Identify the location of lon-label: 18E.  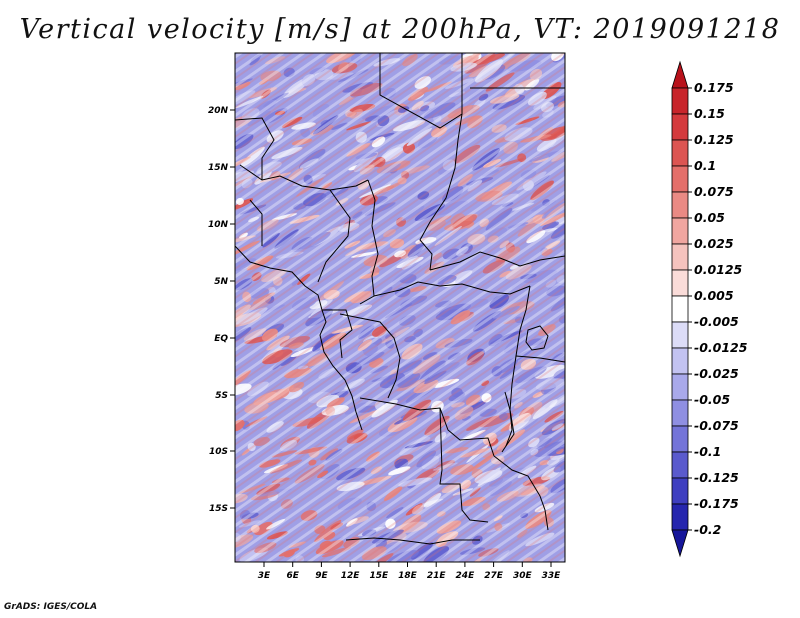
(408, 576).